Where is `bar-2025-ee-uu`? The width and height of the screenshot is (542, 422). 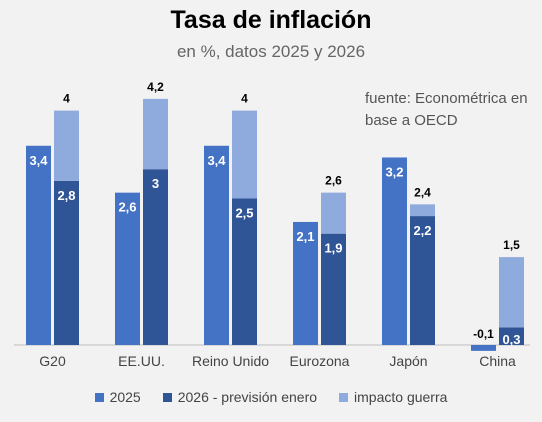 bar-2025-ee-uu is located at coordinates (127, 268).